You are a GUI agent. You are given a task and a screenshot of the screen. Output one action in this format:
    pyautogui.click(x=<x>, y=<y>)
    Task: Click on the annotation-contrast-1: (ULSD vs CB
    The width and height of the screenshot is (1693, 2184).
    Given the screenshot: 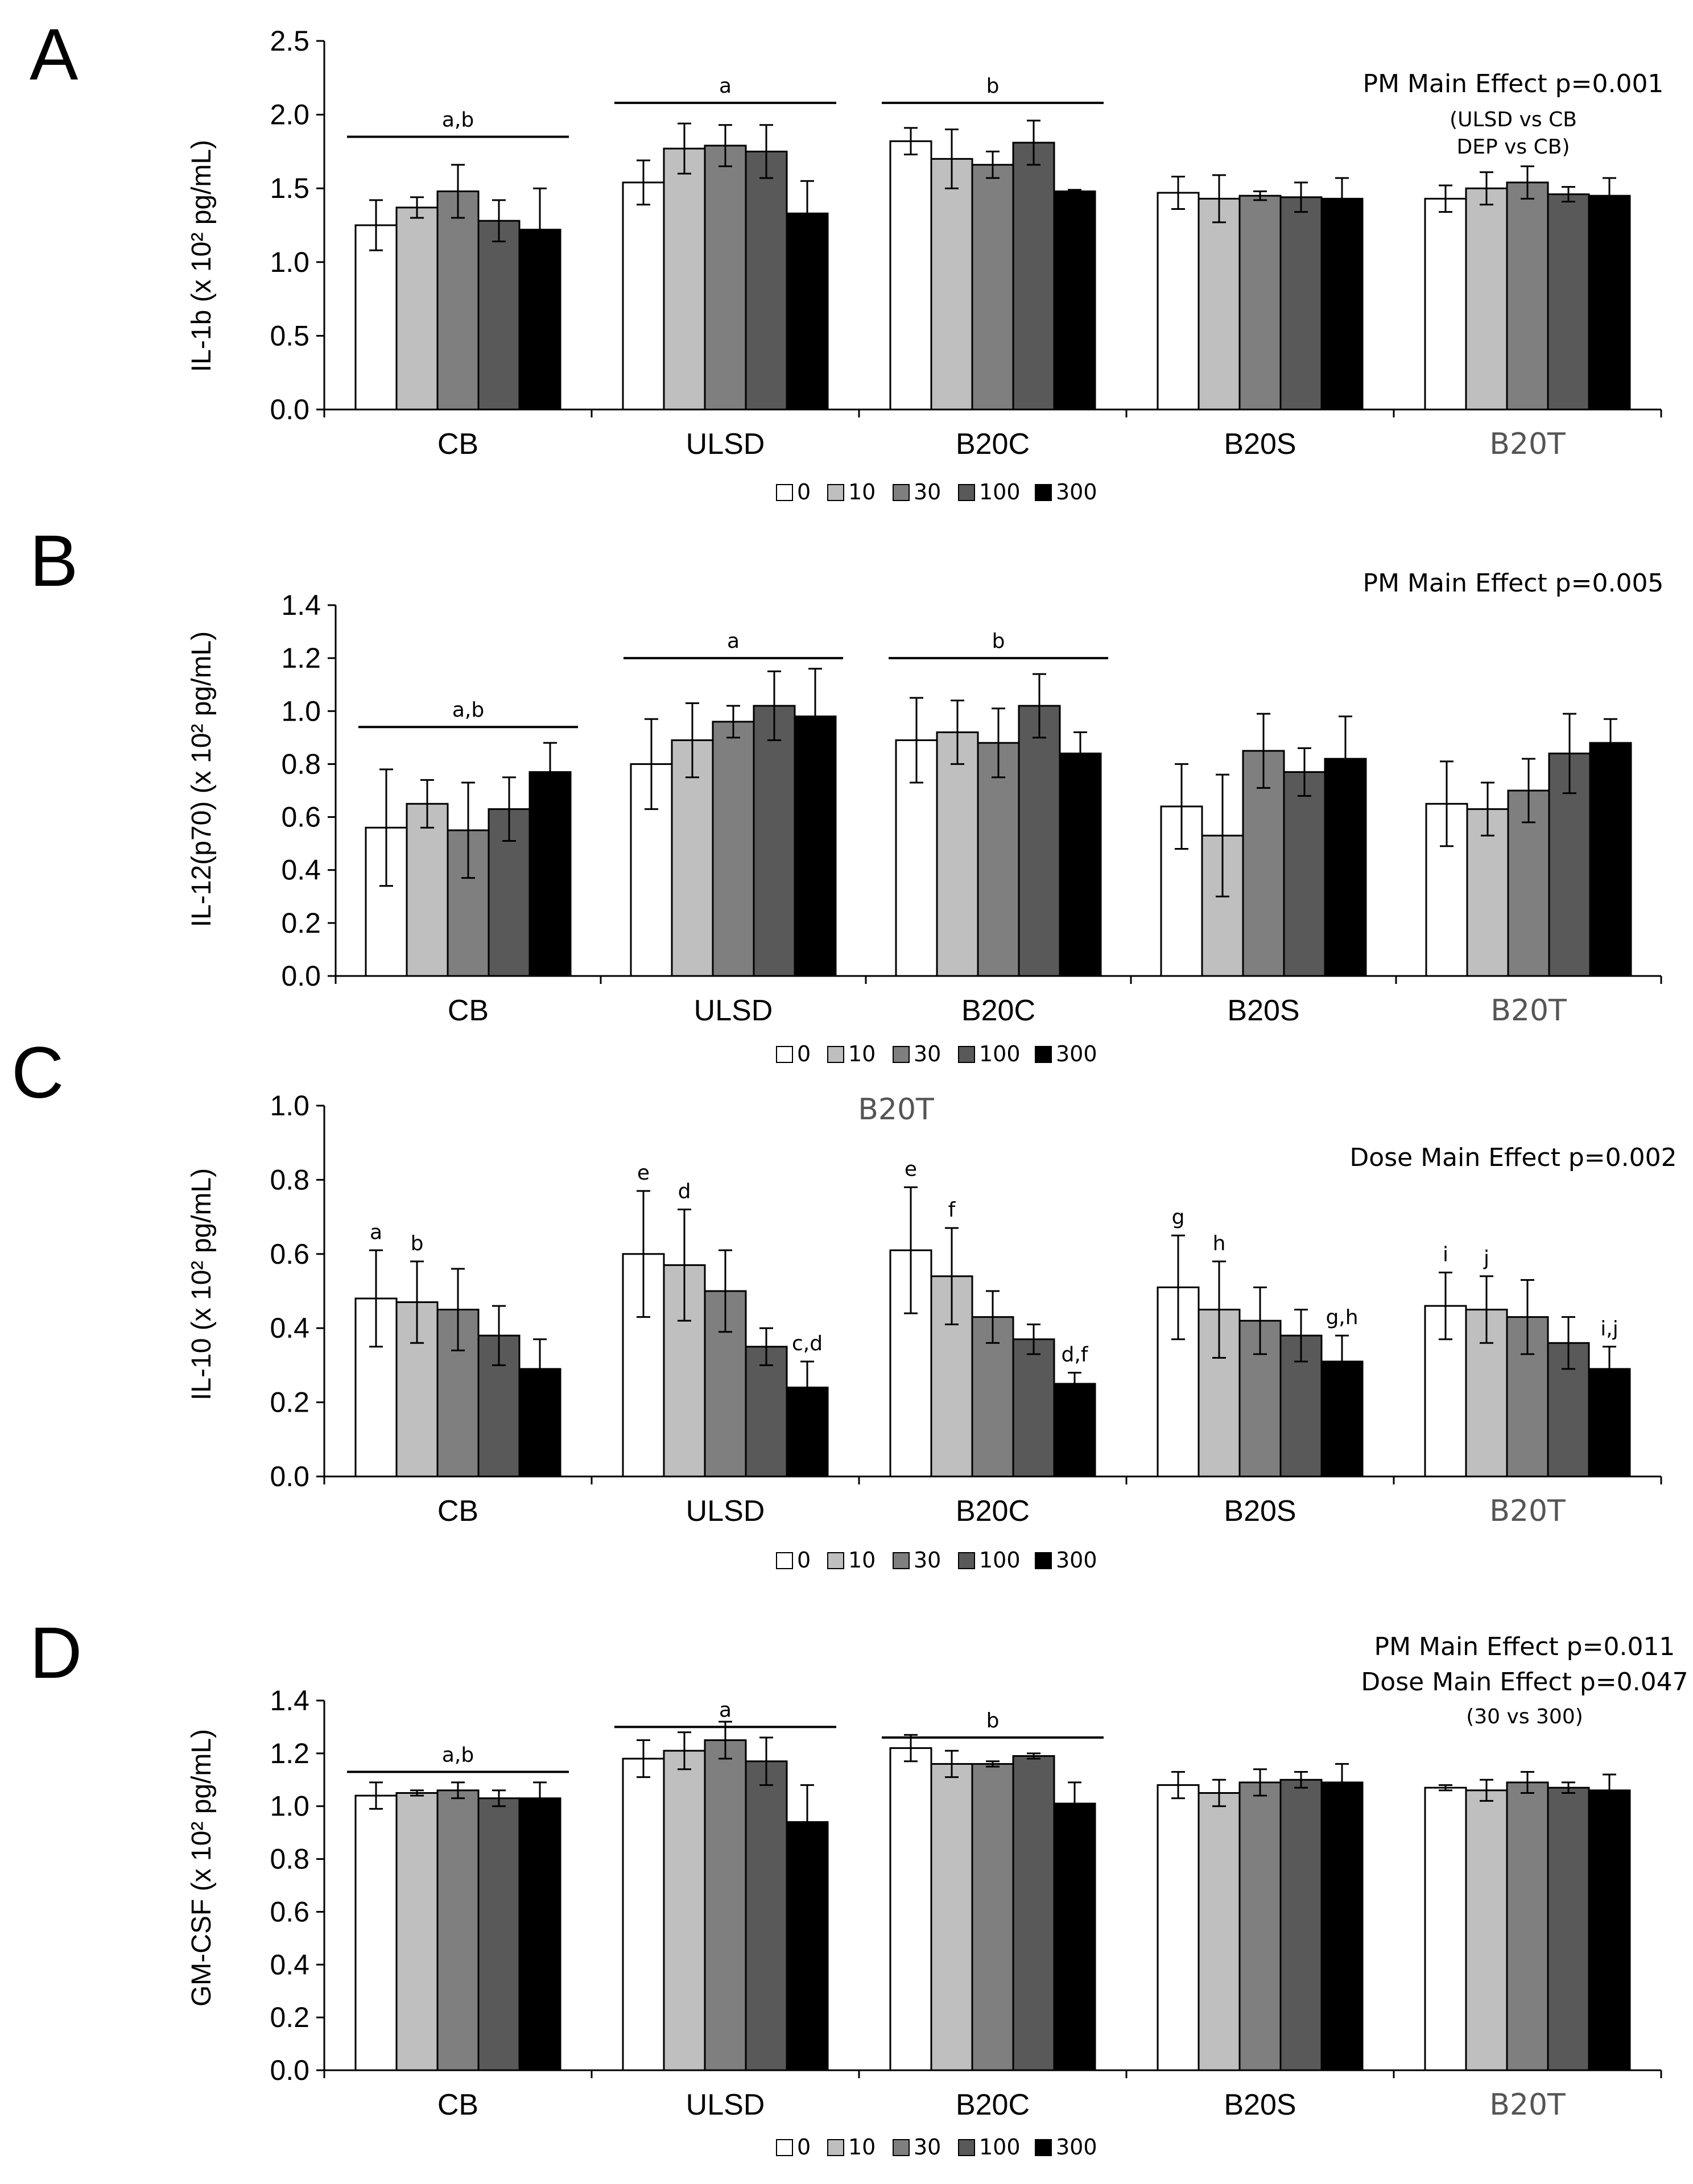 What is the action you would take?
    pyautogui.click(x=1513, y=119)
    